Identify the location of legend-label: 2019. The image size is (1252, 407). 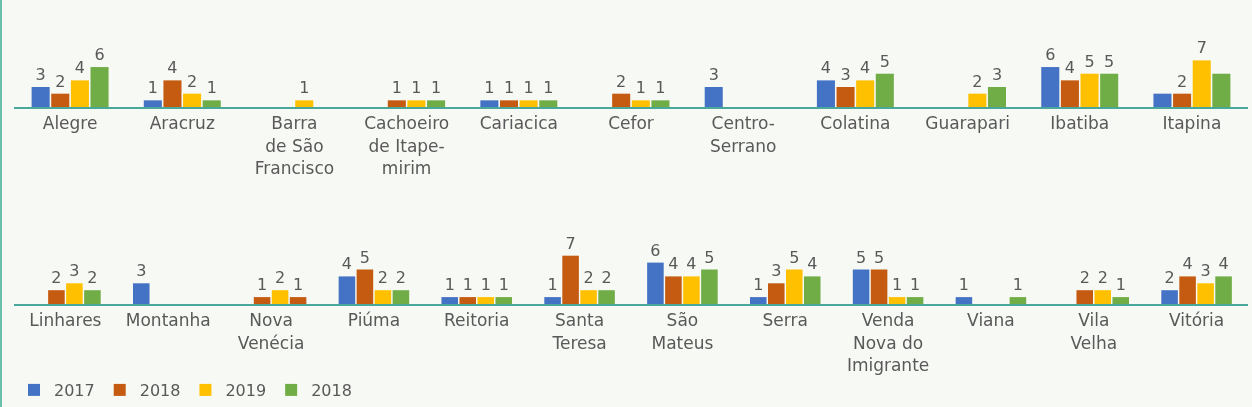
(246, 391).